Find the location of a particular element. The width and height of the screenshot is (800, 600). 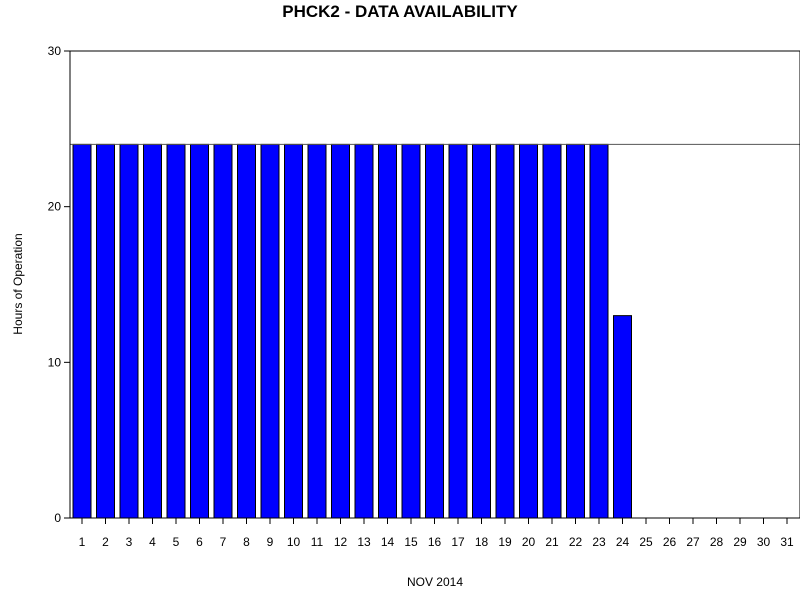

x-tick-label: 3 is located at coordinates (129, 542).